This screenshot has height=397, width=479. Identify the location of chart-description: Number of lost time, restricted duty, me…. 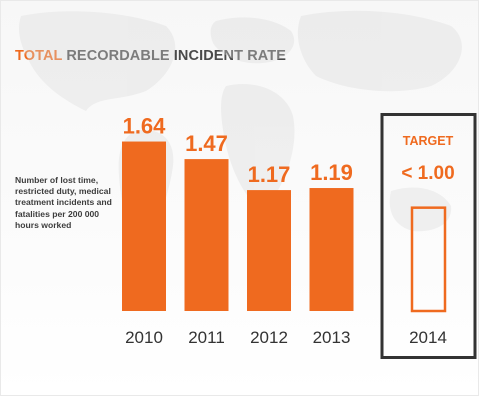
(63, 202).